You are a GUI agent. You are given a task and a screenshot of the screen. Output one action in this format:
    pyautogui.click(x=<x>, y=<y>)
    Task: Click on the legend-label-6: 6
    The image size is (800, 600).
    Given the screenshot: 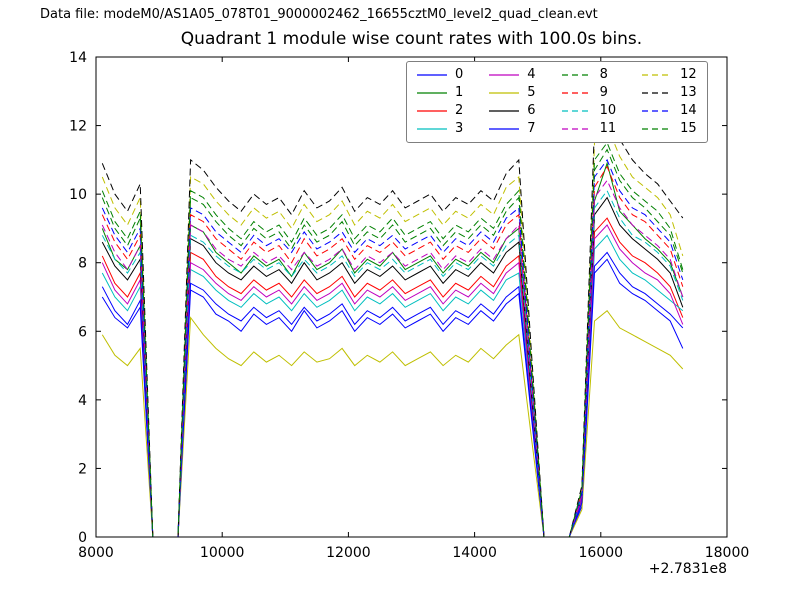 What is the action you would take?
    pyautogui.click(x=531, y=110)
    